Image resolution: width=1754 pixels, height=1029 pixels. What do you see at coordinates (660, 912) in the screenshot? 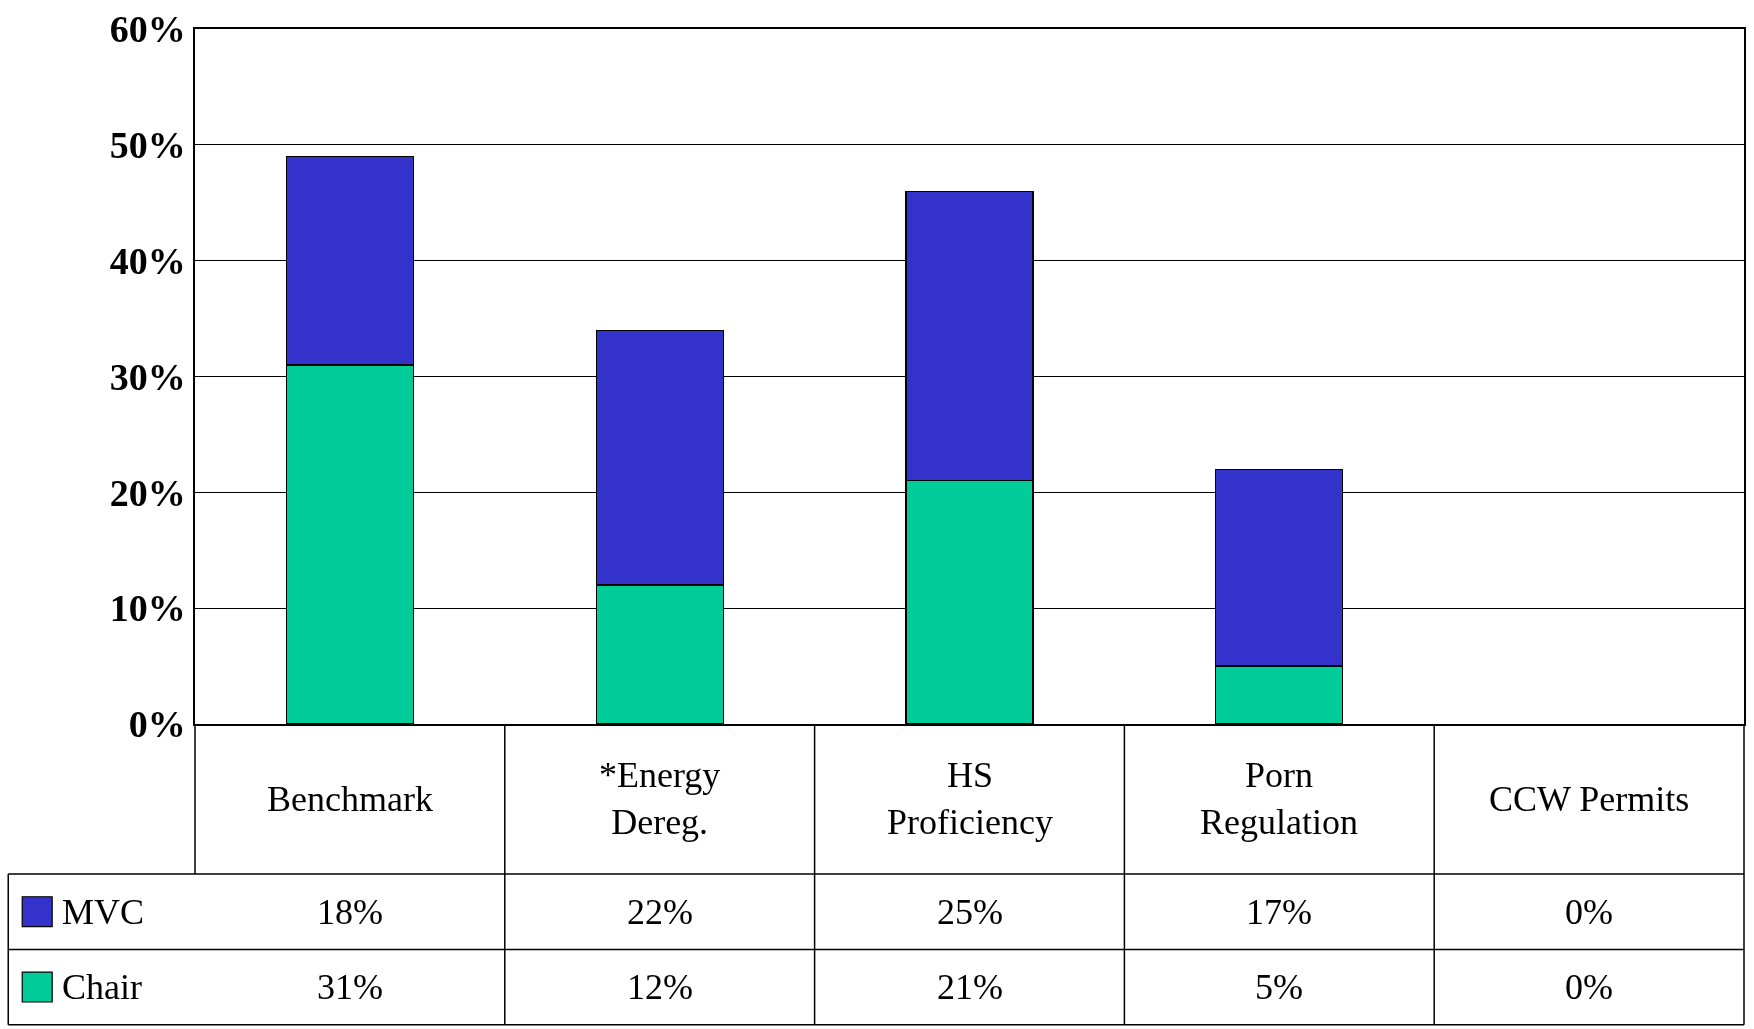
I see `data-label: 22%` at bounding box center [660, 912].